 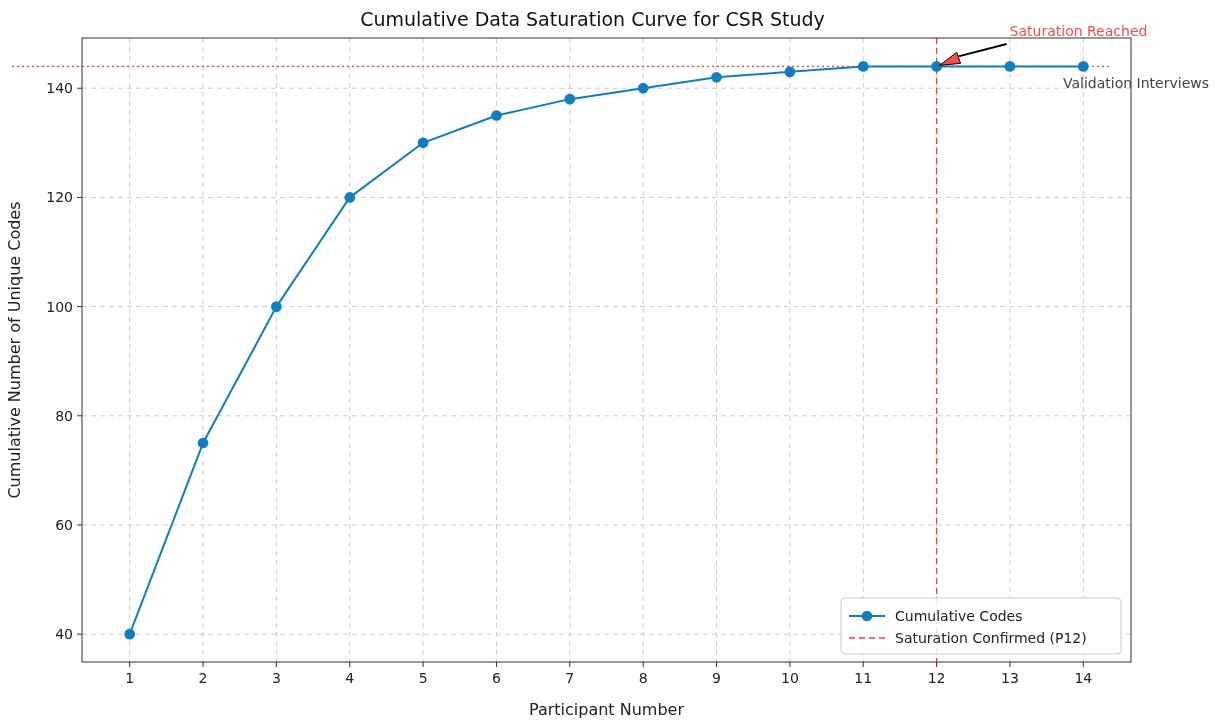 What do you see at coordinates (570, 678) in the screenshot?
I see `x-tick-label: 7` at bounding box center [570, 678].